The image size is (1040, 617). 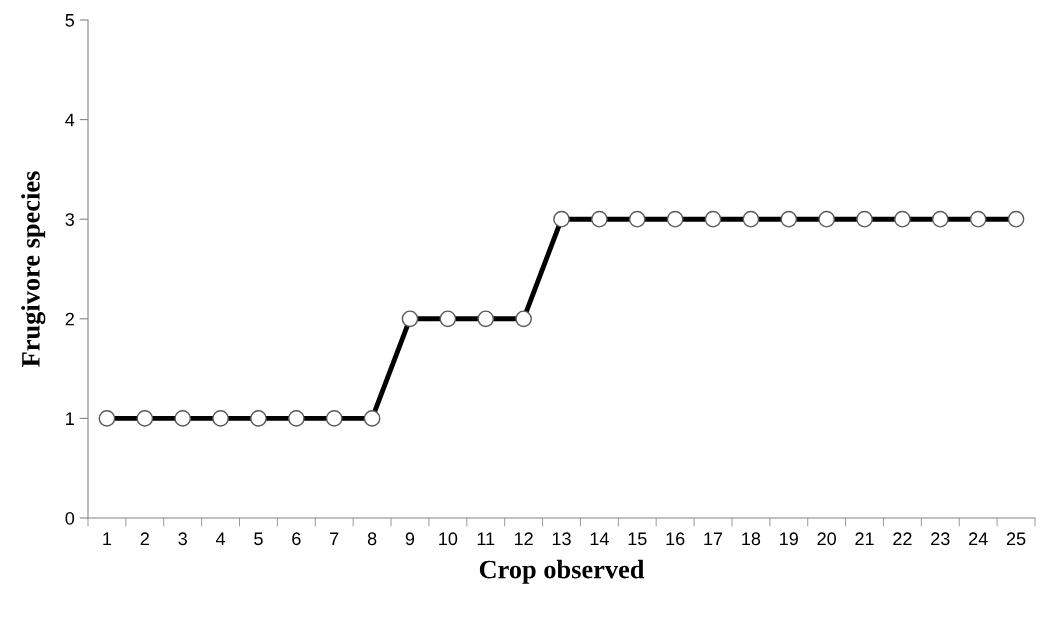 What do you see at coordinates (334, 538) in the screenshot?
I see `x-tick-label: 7` at bounding box center [334, 538].